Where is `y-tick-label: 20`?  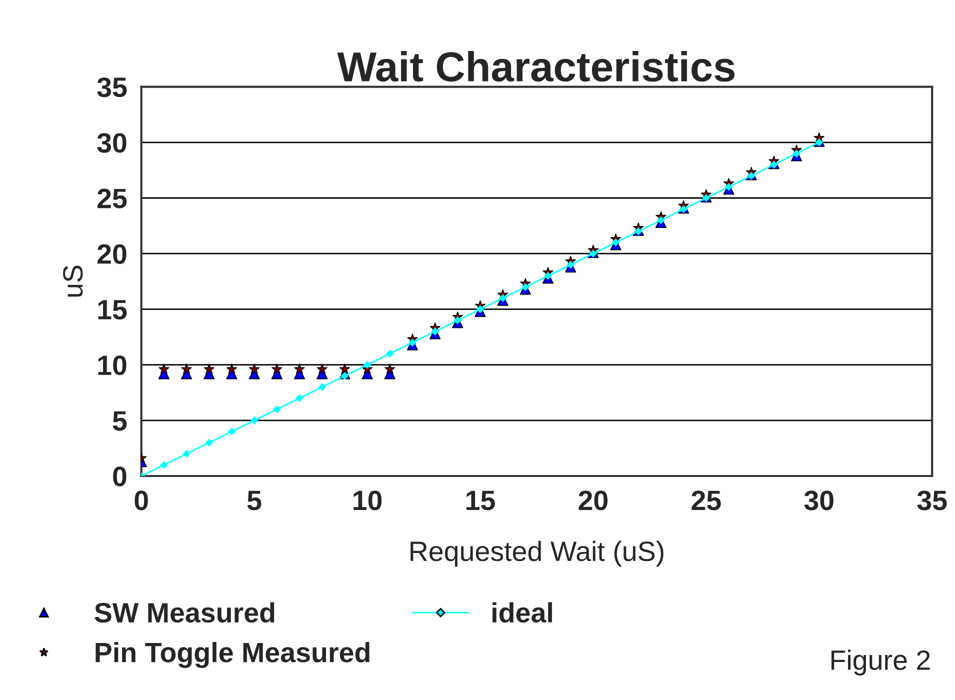
y-tick-label: 20 is located at coordinates (112, 254).